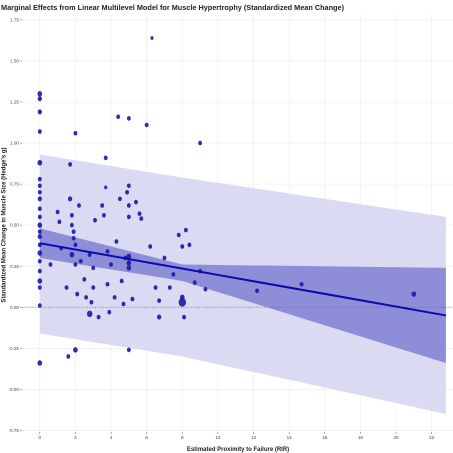  What do you see at coordinates (14, 20) in the screenshot?
I see `y-tick-label: 1.75` at bounding box center [14, 20].